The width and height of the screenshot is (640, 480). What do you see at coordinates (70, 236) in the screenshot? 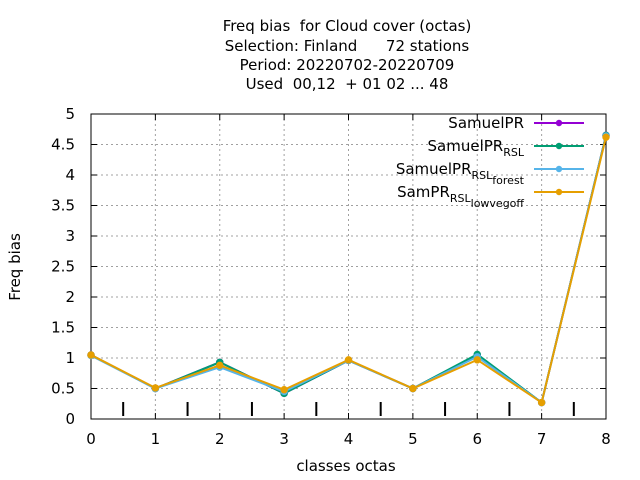
I see `y-tick-label: 3` at bounding box center [70, 236].